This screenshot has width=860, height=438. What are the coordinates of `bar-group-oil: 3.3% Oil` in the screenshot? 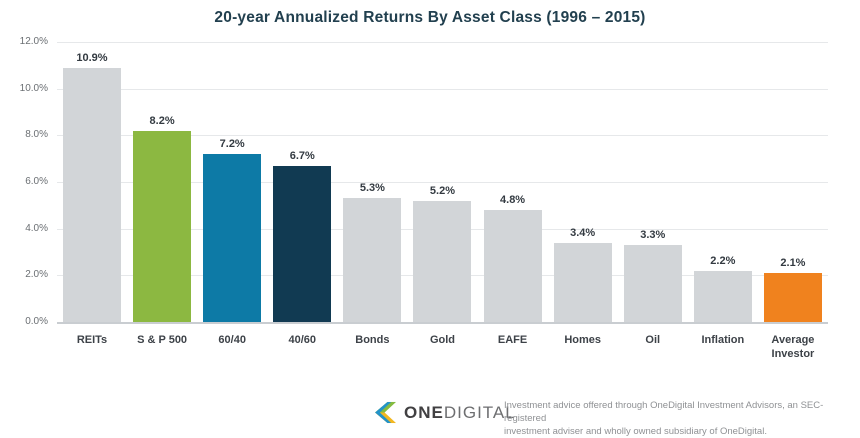 It's located at (653, 287).